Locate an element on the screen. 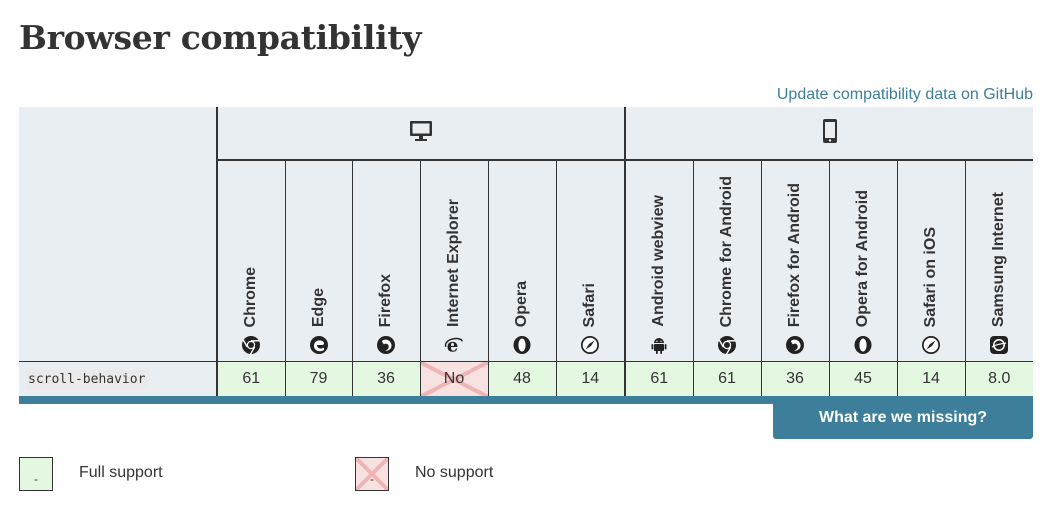  browser-name: Firefox for Android is located at coordinates (795, 254).